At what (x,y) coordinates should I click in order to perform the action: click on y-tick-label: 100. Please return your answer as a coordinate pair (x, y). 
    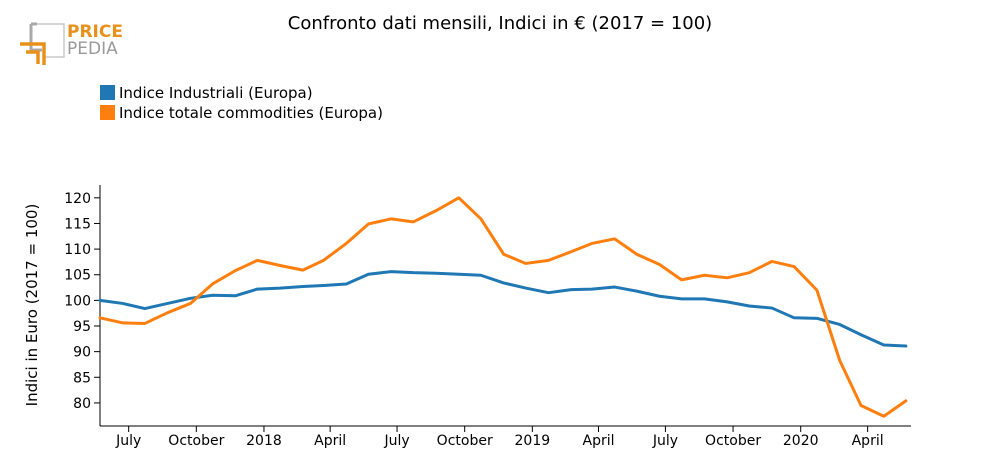
    Looking at the image, I should click on (77, 301).